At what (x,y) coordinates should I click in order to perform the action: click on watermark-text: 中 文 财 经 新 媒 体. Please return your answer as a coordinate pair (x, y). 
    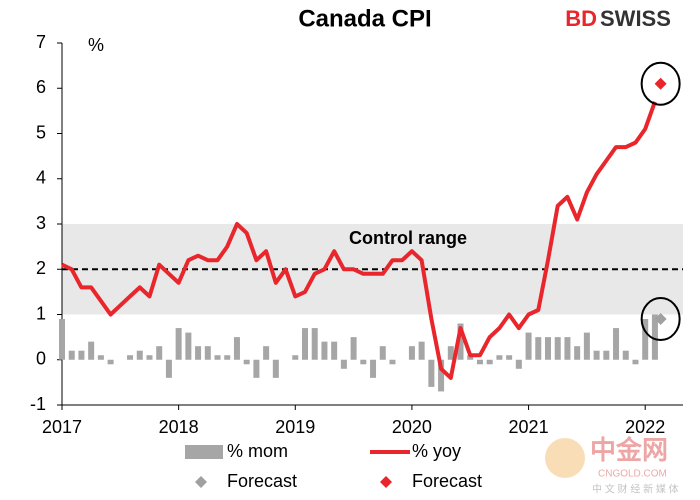
    Looking at the image, I should click on (635, 489).